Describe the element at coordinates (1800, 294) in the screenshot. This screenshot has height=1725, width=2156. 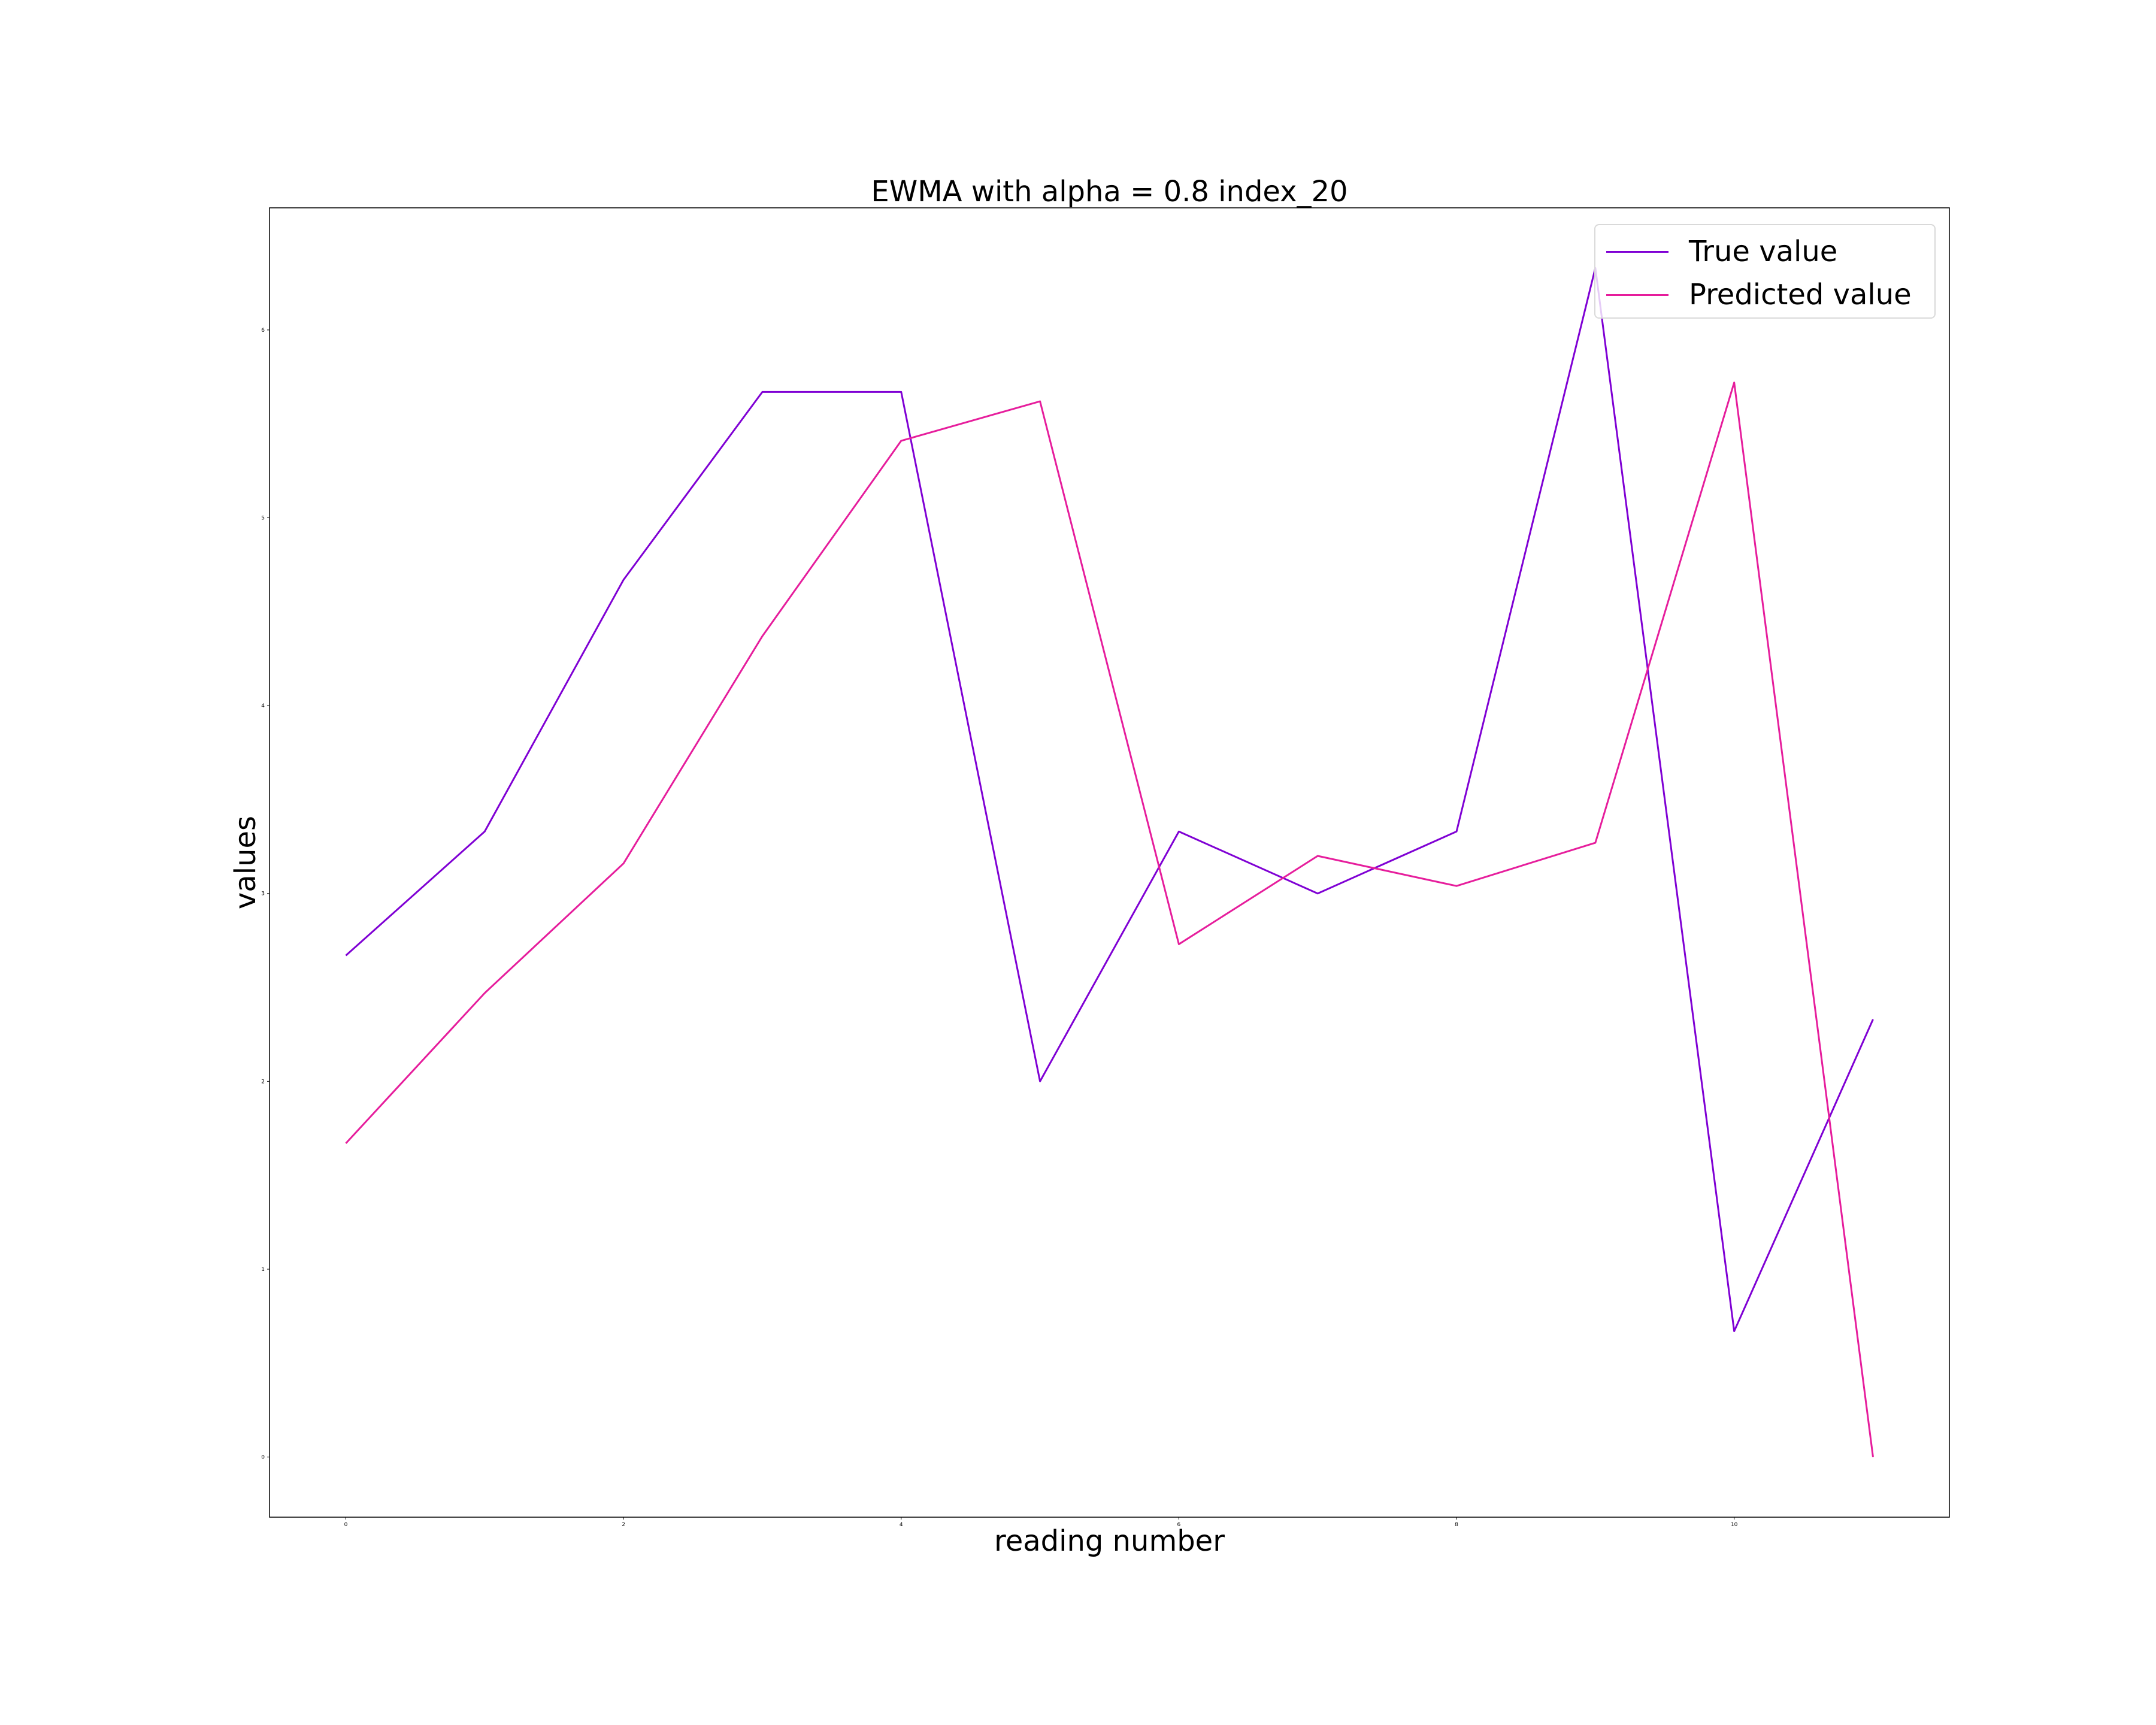
I see `legend-label-predicted-value: Predicted value` at that location.